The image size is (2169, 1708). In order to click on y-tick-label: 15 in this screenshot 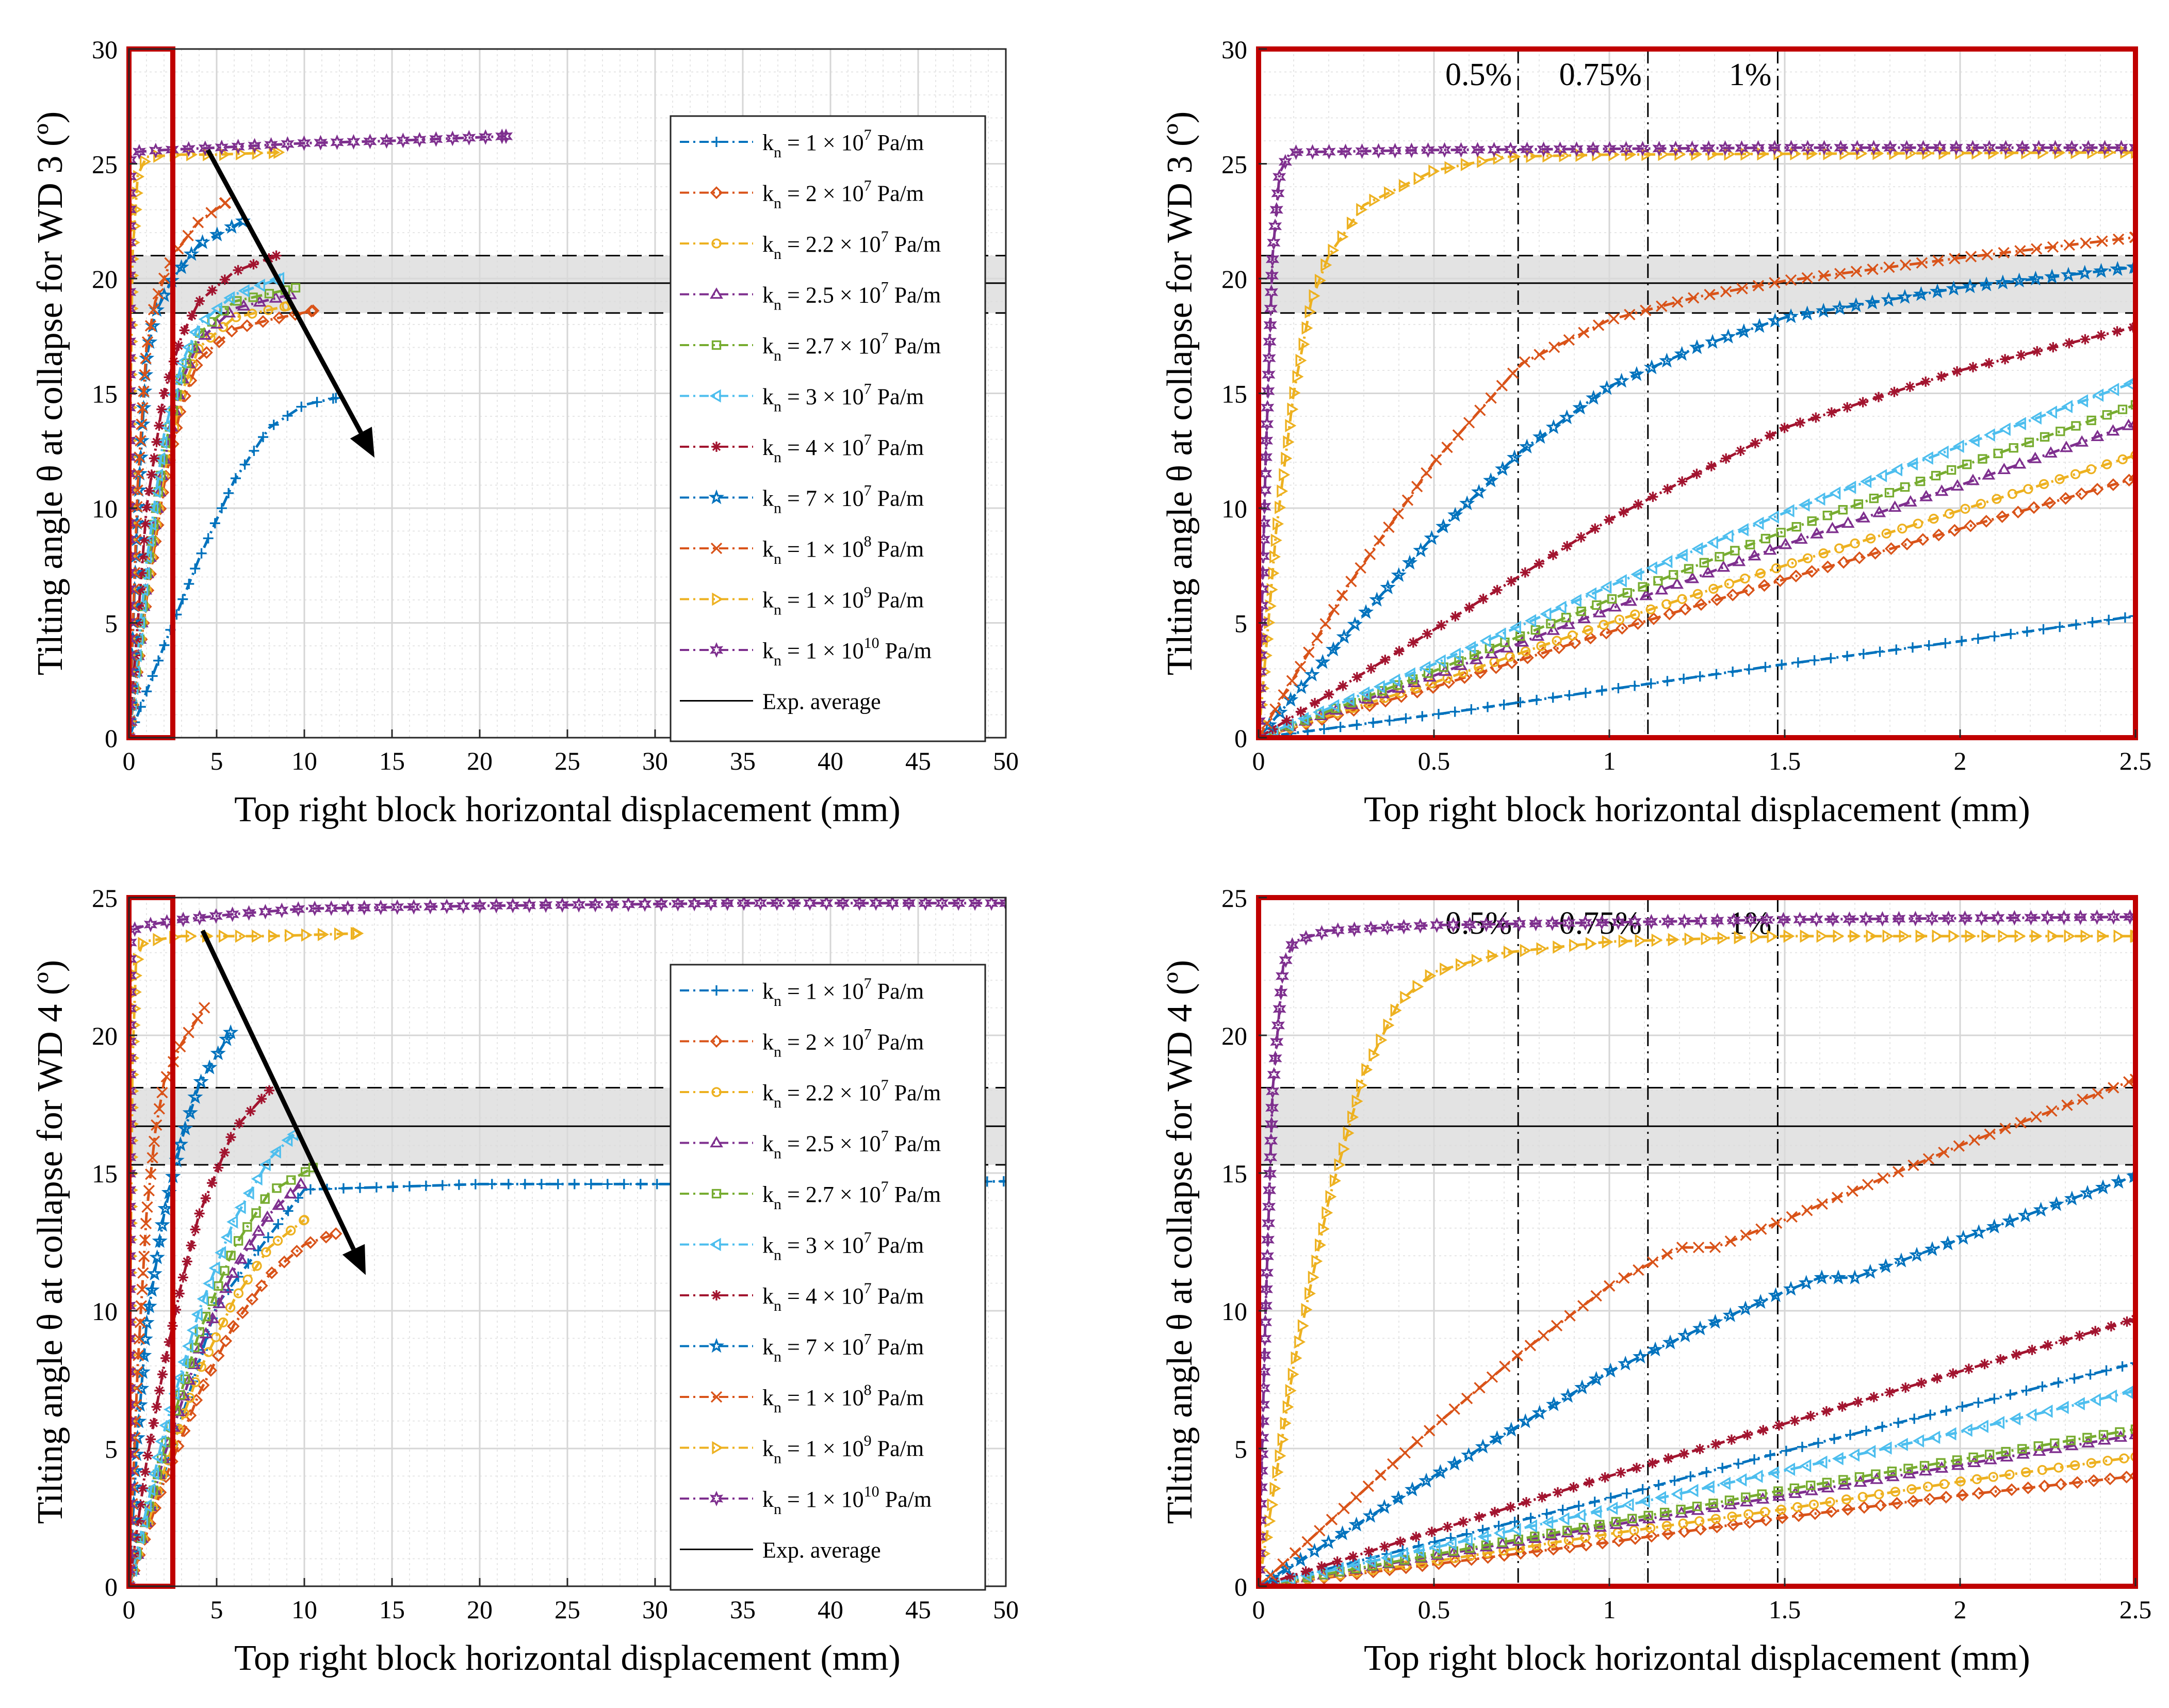, I will do `click(105, 1173)`.